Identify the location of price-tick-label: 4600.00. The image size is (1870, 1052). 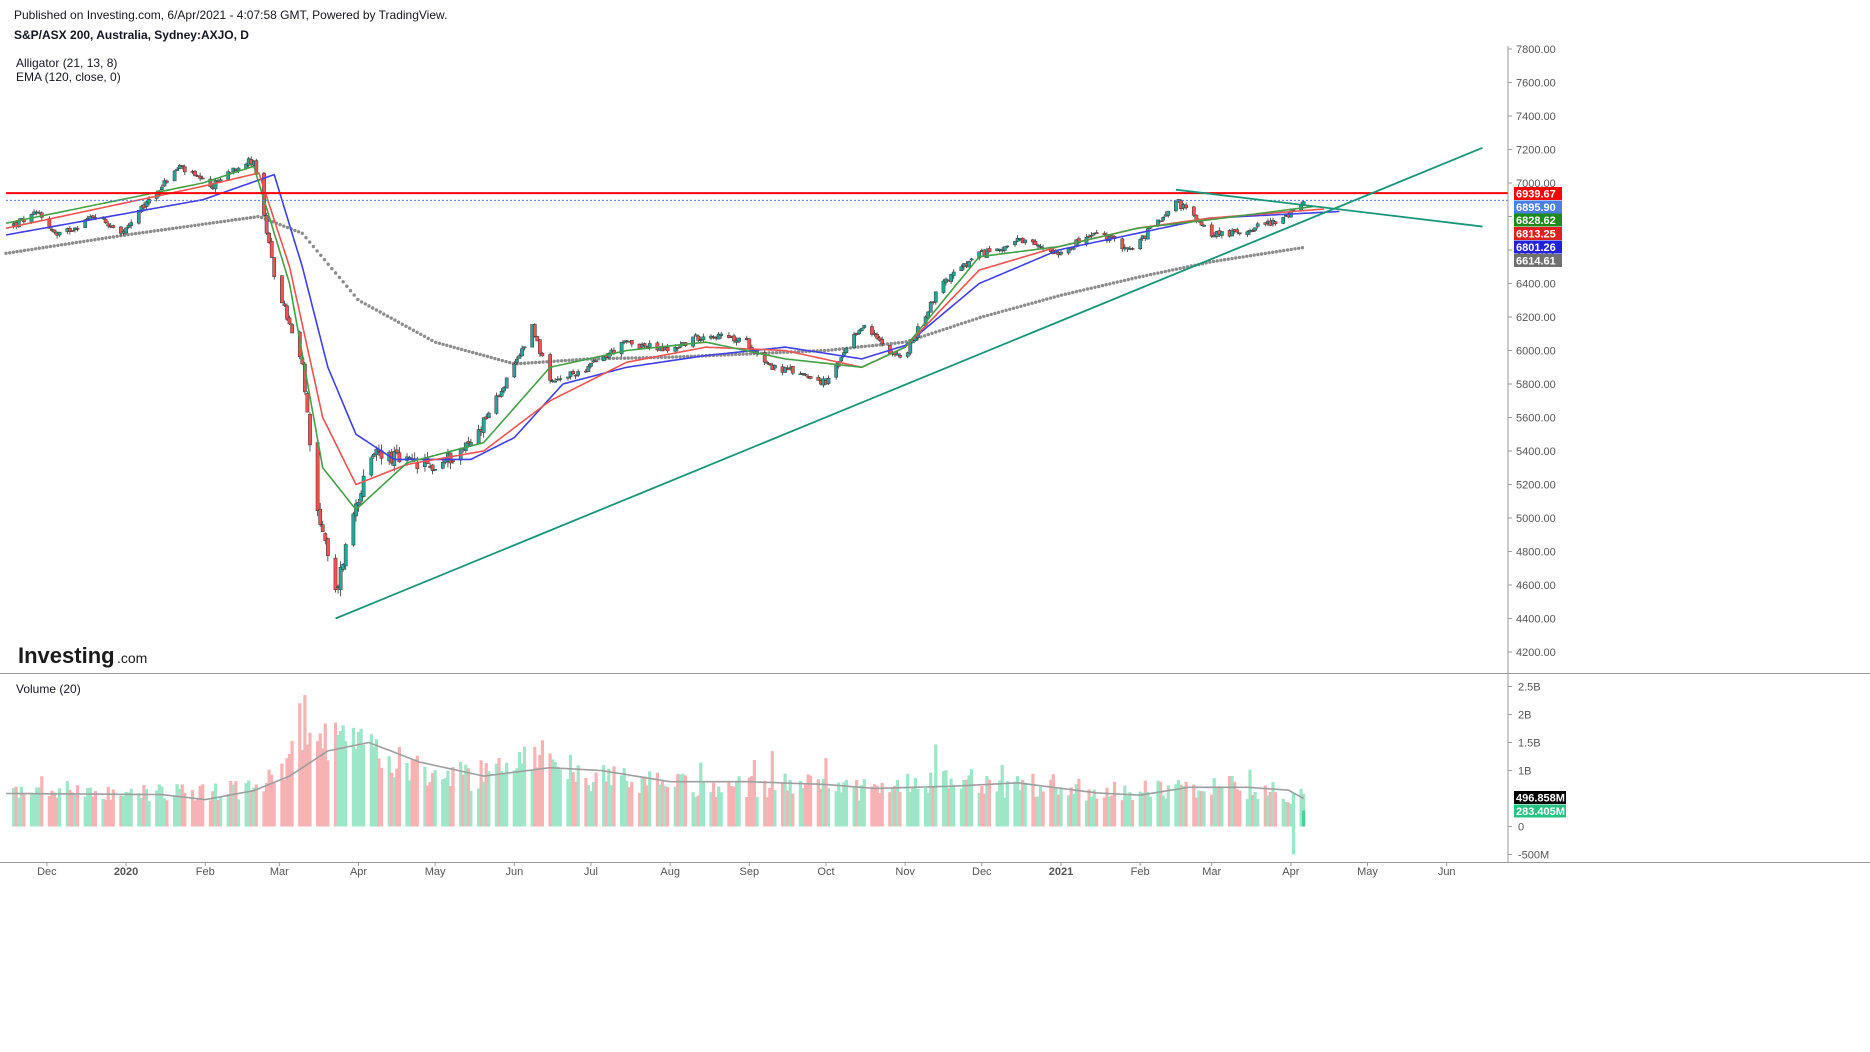
(1536, 586).